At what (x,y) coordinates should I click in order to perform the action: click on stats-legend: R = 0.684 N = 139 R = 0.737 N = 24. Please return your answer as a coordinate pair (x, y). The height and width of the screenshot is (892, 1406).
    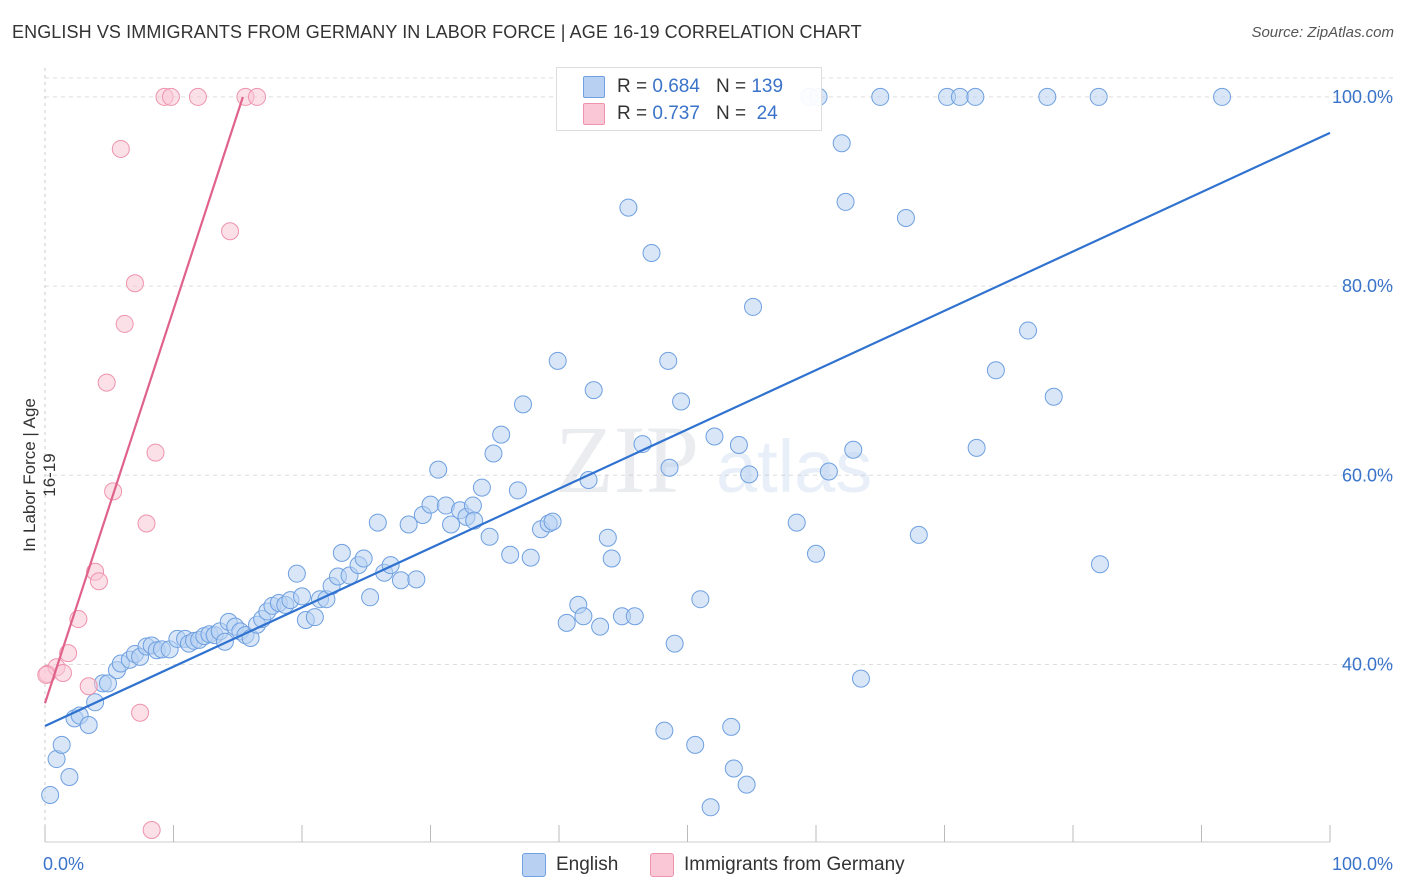
    Looking at the image, I should click on (689, 99).